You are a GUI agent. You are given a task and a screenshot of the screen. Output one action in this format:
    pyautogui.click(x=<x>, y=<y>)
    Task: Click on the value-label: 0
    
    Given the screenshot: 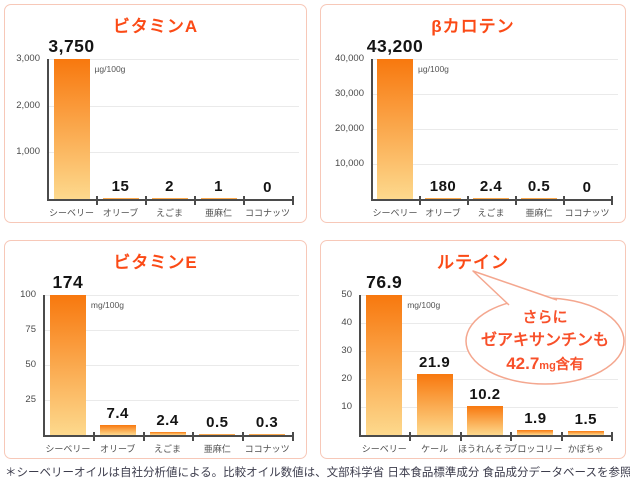 What is the action you would take?
    pyautogui.click(x=267, y=187)
    